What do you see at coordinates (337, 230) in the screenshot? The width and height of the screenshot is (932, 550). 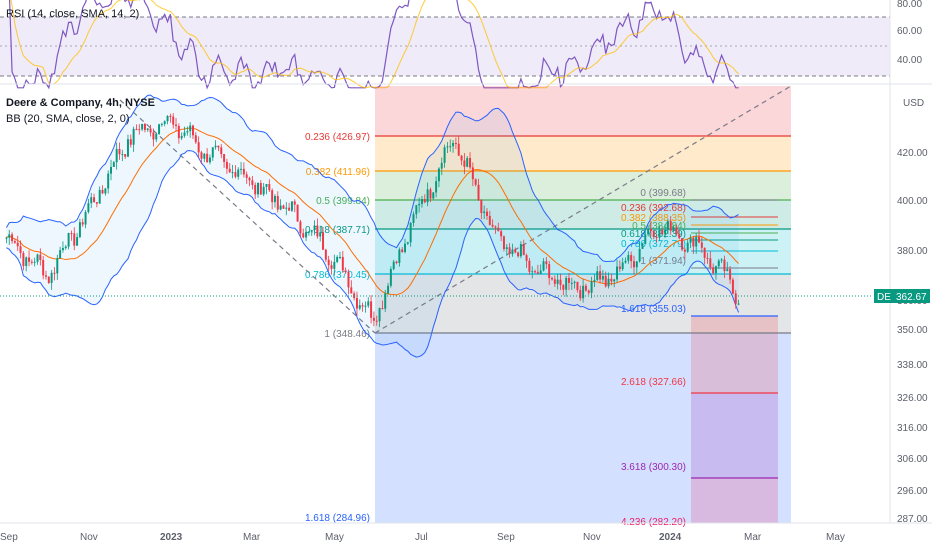 I see `fib1-label-0-618: 0.618 (387.71)` at bounding box center [337, 230].